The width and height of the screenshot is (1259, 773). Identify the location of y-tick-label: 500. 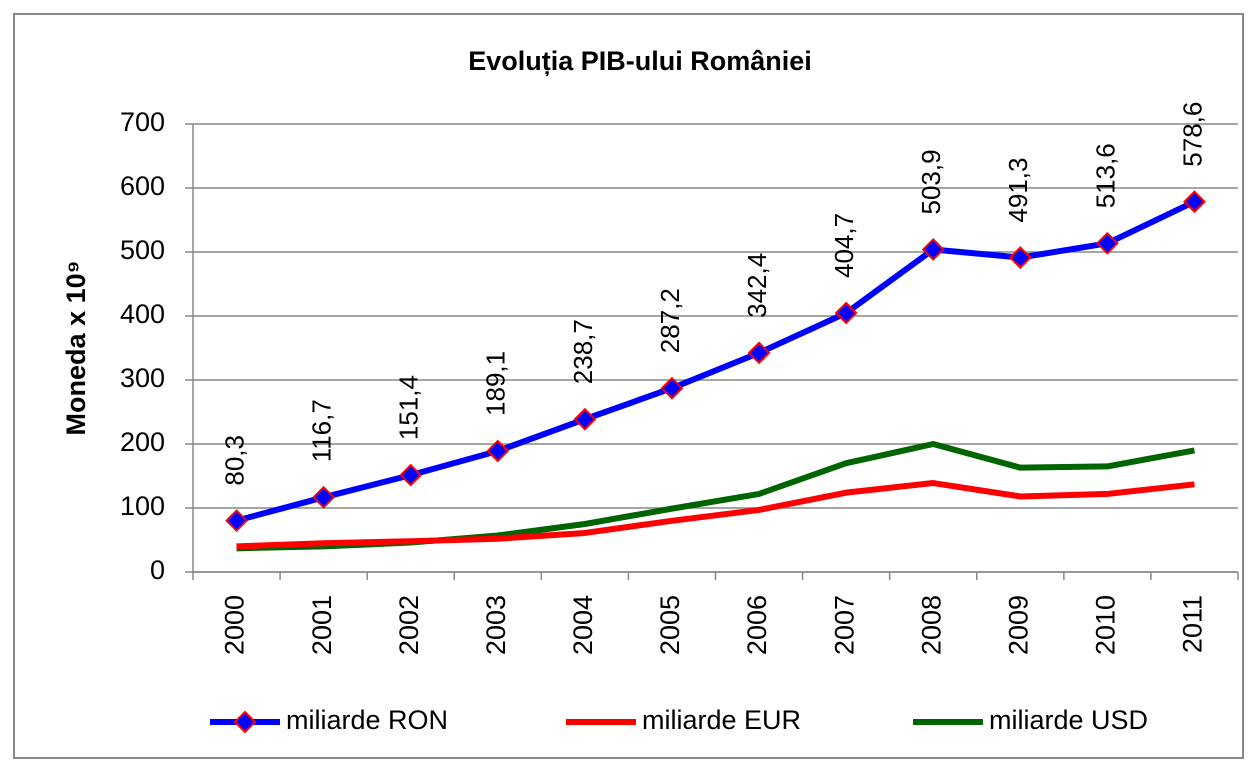
(142, 250).